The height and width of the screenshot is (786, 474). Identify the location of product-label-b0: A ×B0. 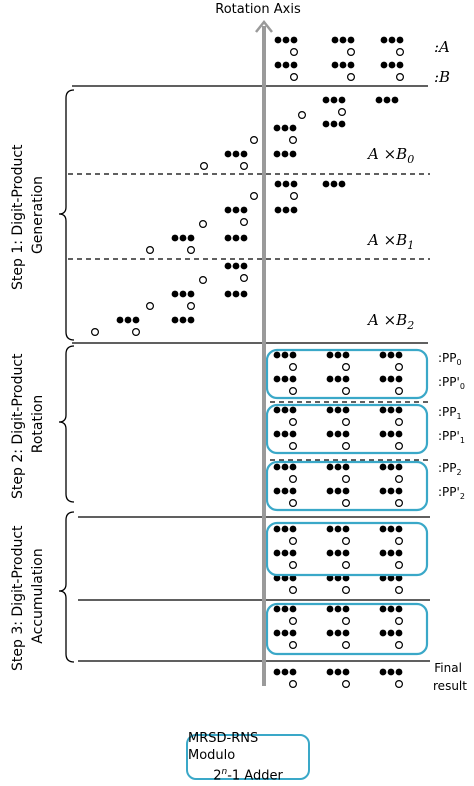
(390, 155).